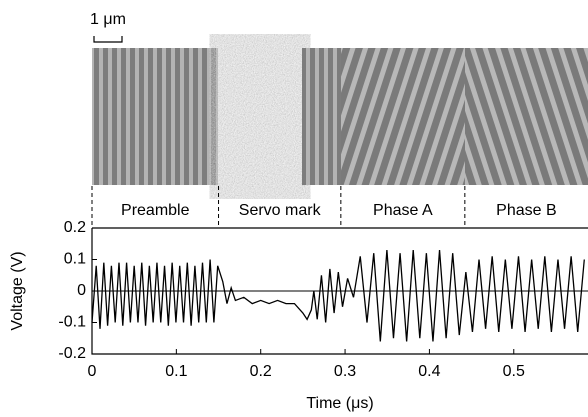 The height and width of the screenshot is (417, 588). I want to click on preamble-stripes, so click(155, 116).